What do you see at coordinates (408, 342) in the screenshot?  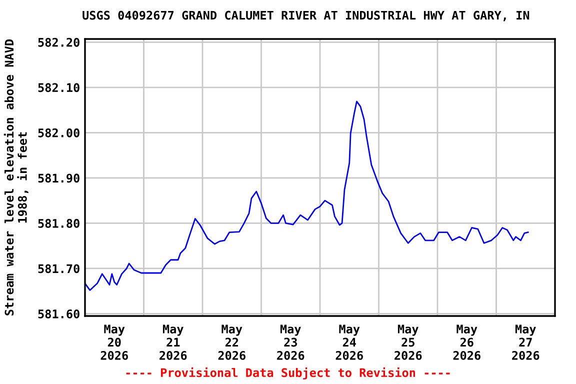 I see `x-tick-label: May 25 2026` at bounding box center [408, 342].